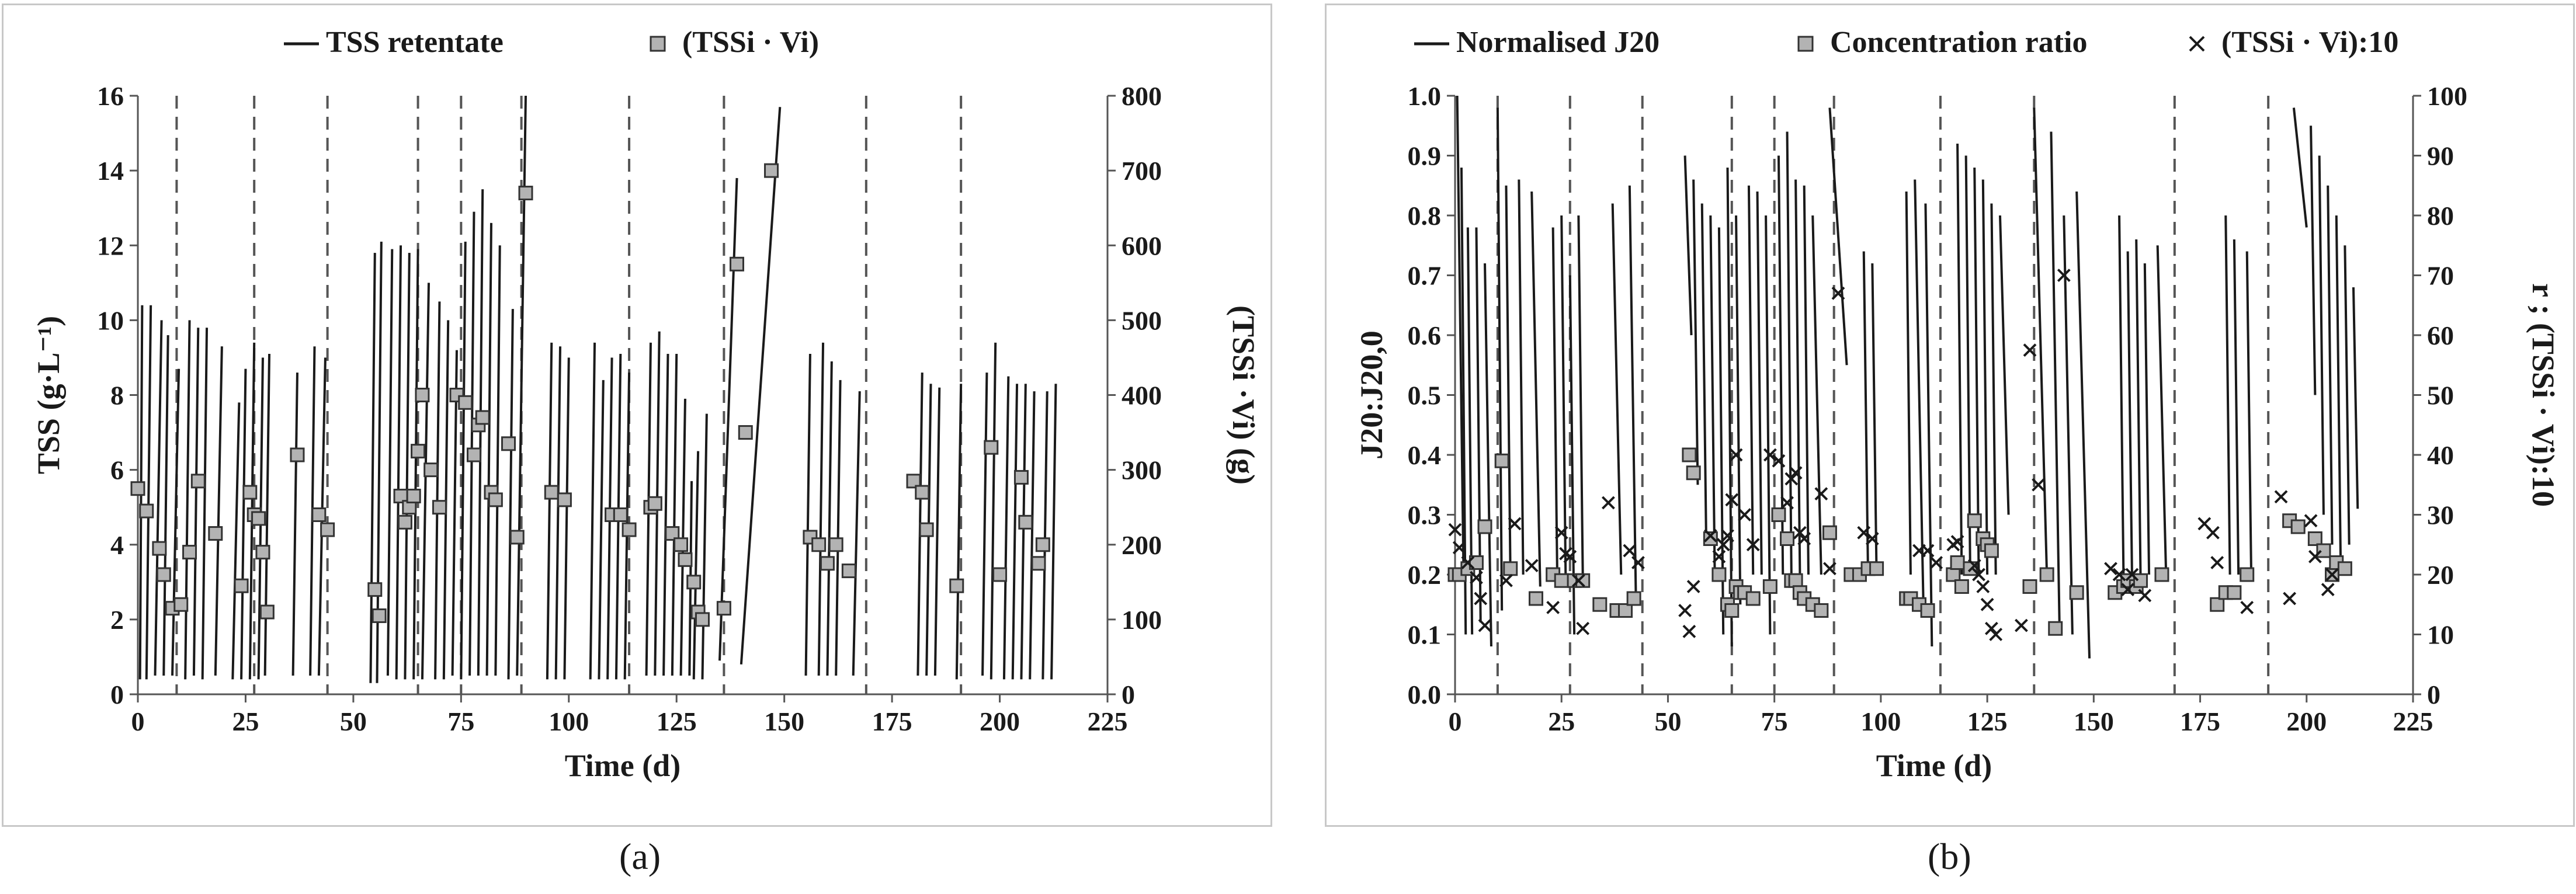 The width and height of the screenshot is (2576, 894). Describe the element at coordinates (2441, 276) in the screenshot. I see `y-right-tick-label-b-7: 70` at that location.